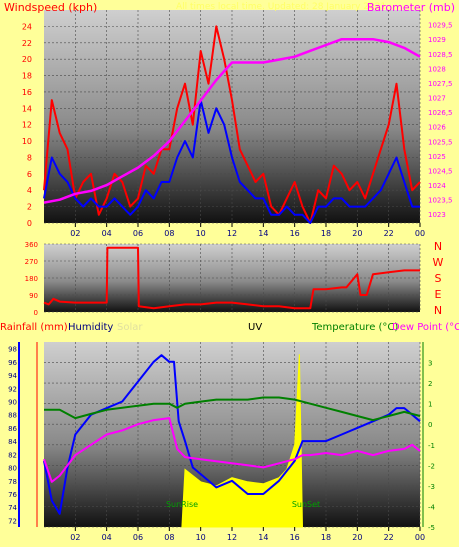 This screenshot has width=459, height=547. I want to click on temperature-line, so click(232, 409).